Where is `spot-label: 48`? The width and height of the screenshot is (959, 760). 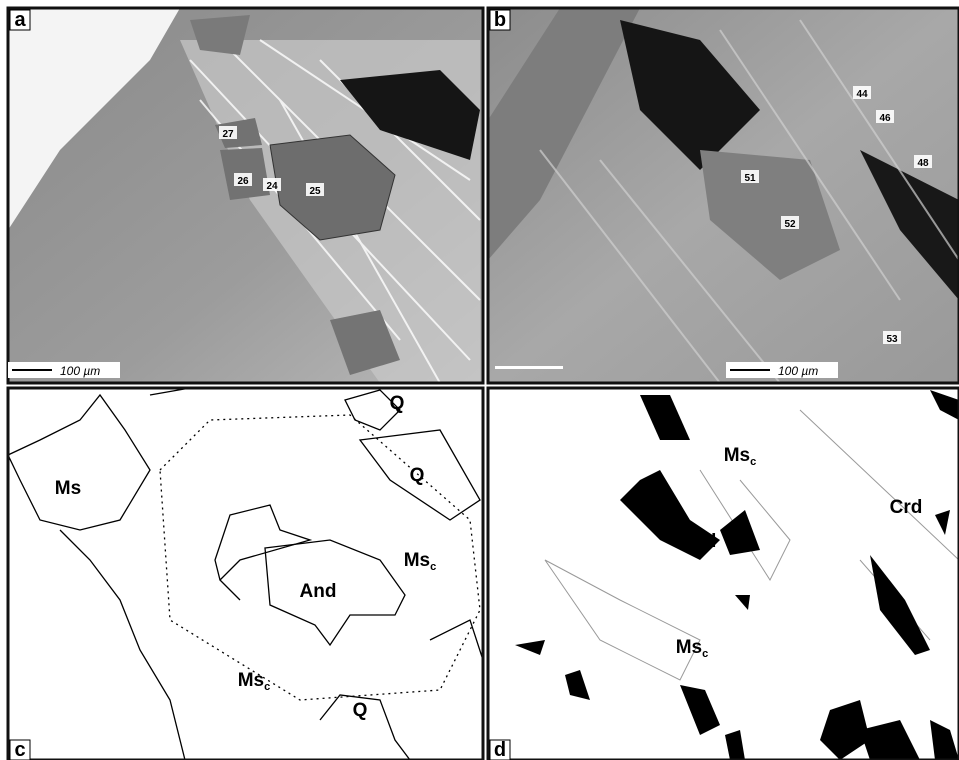 spot-label: 48 is located at coordinates (923, 163).